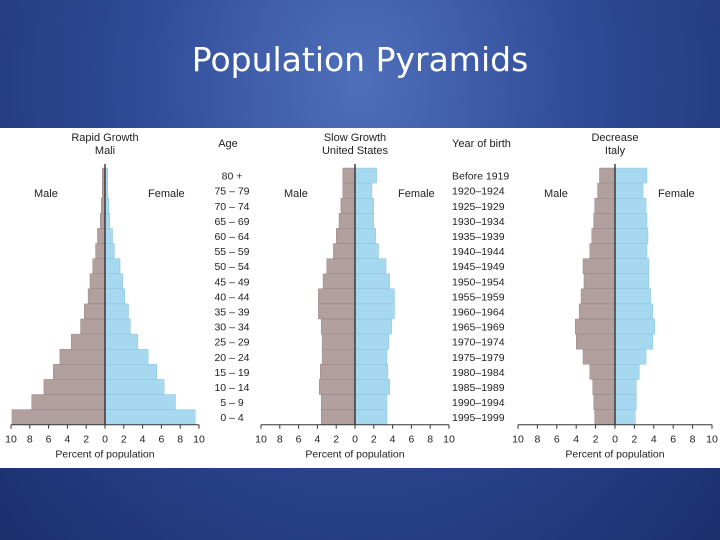  I want to click on year-of-birth-column-header: Year of birth, so click(481, 144).